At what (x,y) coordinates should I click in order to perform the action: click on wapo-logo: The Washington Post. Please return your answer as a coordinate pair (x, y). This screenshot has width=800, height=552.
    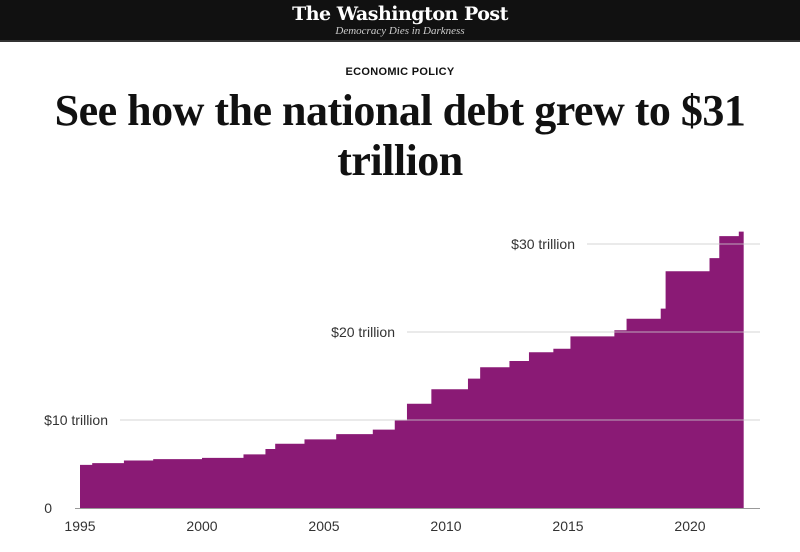
    Looking at the image, I should click on (400, 14).